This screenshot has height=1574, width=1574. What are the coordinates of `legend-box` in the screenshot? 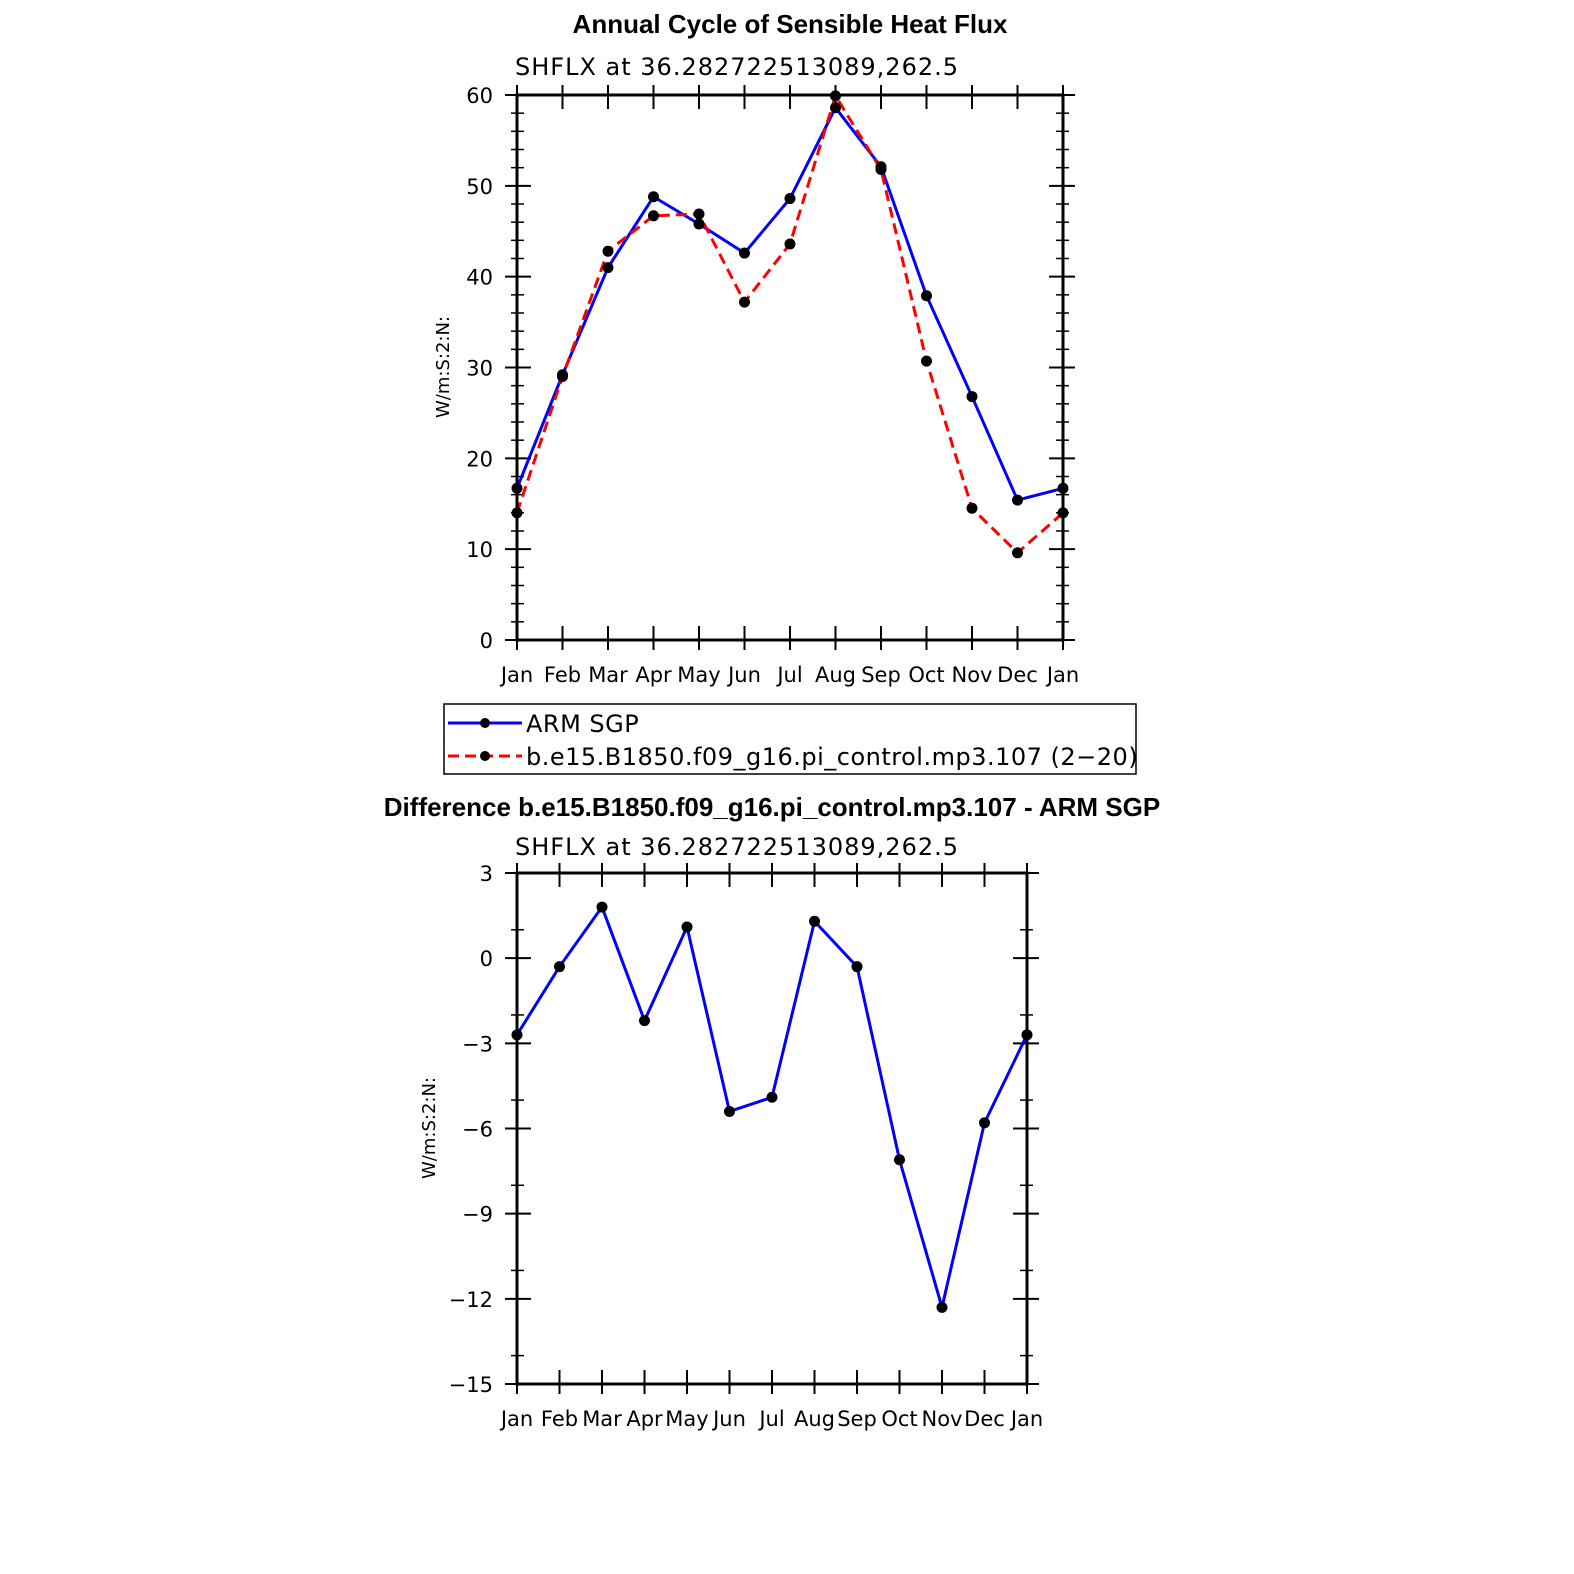 It's located at (790, 739).